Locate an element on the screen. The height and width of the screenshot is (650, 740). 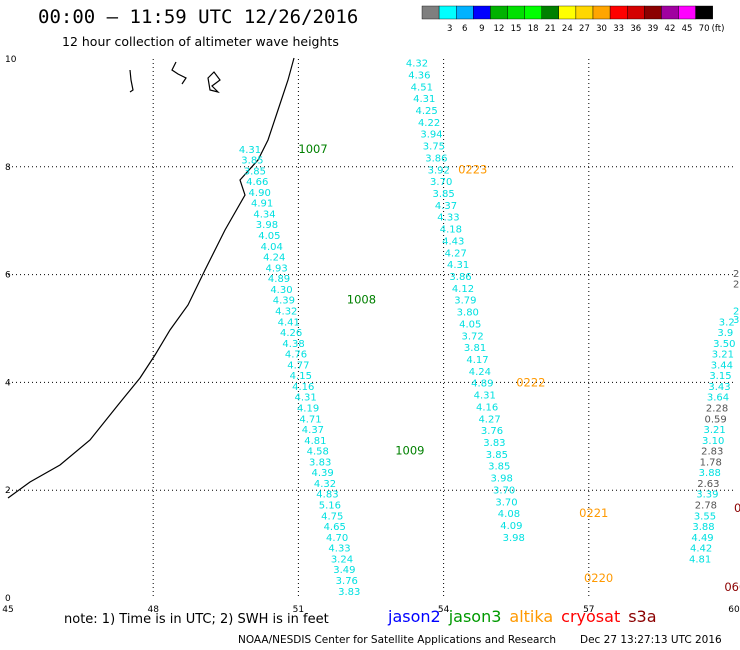
wave-height-value: 3.49 is located at coordinates (344, 570).